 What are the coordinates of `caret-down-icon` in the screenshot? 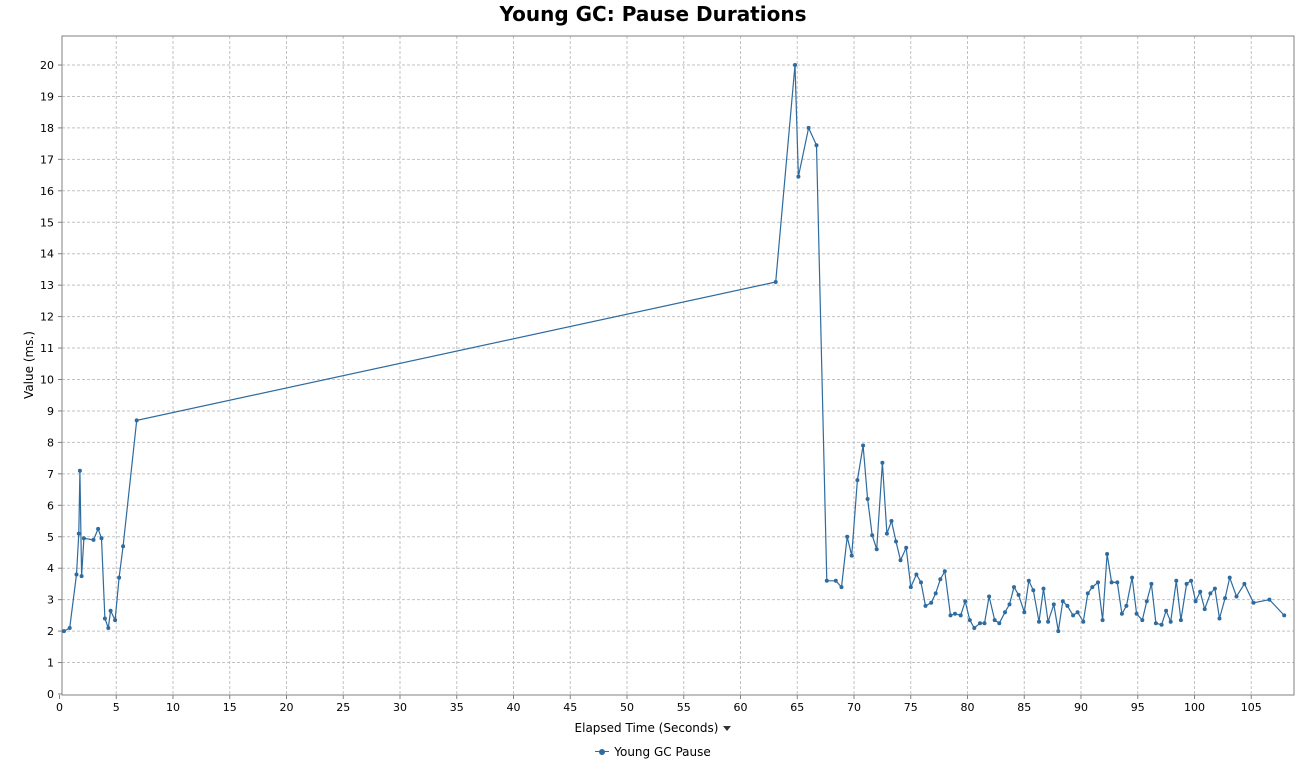 It's located at (727, 728).